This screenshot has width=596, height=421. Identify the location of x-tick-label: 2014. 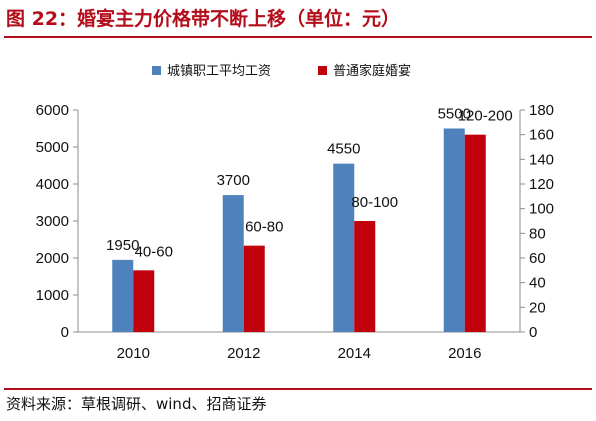
(354, 353).